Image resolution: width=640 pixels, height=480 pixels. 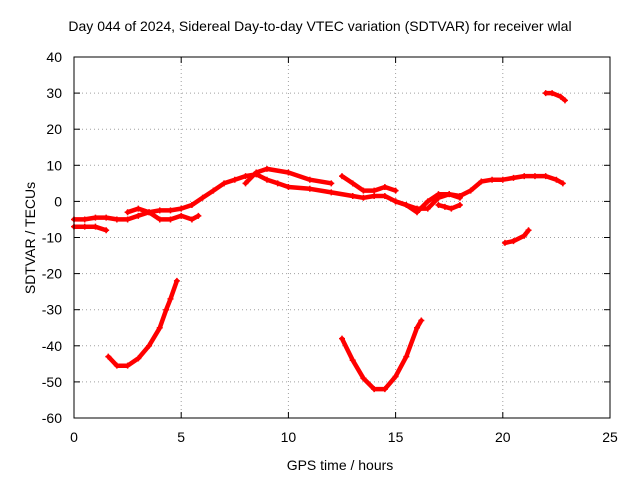 What do you see at coordinates (74, 437) in the screenshot?
I see `x-tick-label: 0` at bounding box center [74, 437].